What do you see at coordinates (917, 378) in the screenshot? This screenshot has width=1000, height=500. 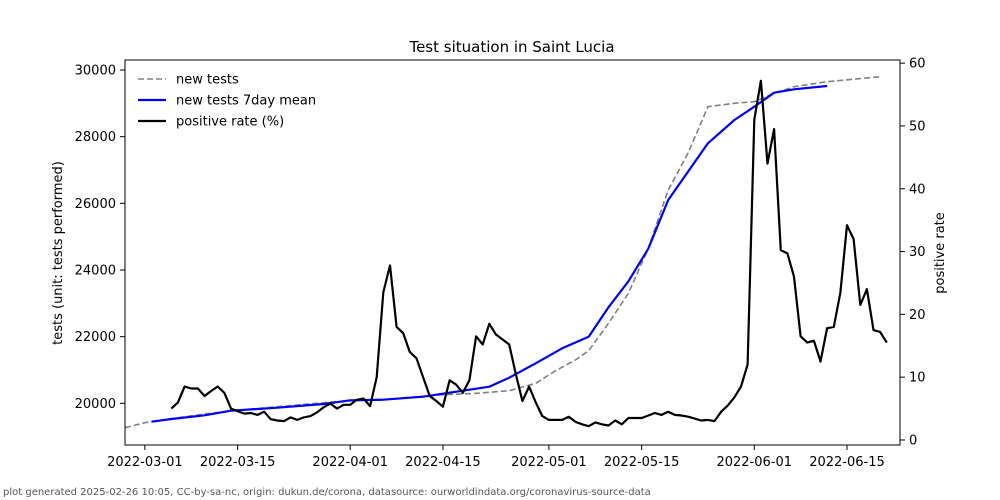 I see `right-y-tick-label: 10` at bounding box center [917, 378].